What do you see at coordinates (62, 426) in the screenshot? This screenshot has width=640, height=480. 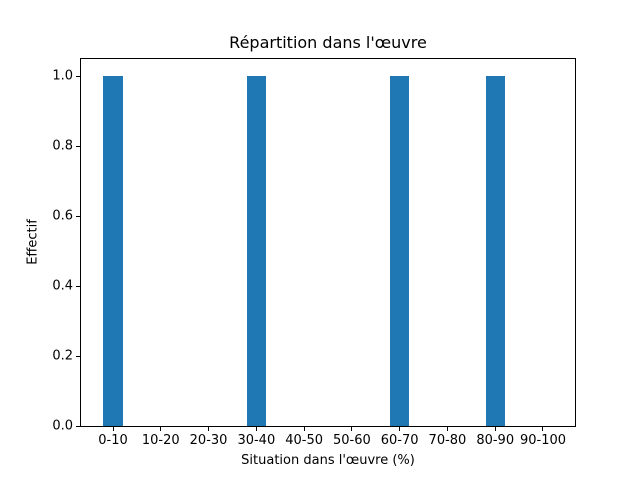 I see `y-tick-label: 0.0` at bounding box center [62, 426].